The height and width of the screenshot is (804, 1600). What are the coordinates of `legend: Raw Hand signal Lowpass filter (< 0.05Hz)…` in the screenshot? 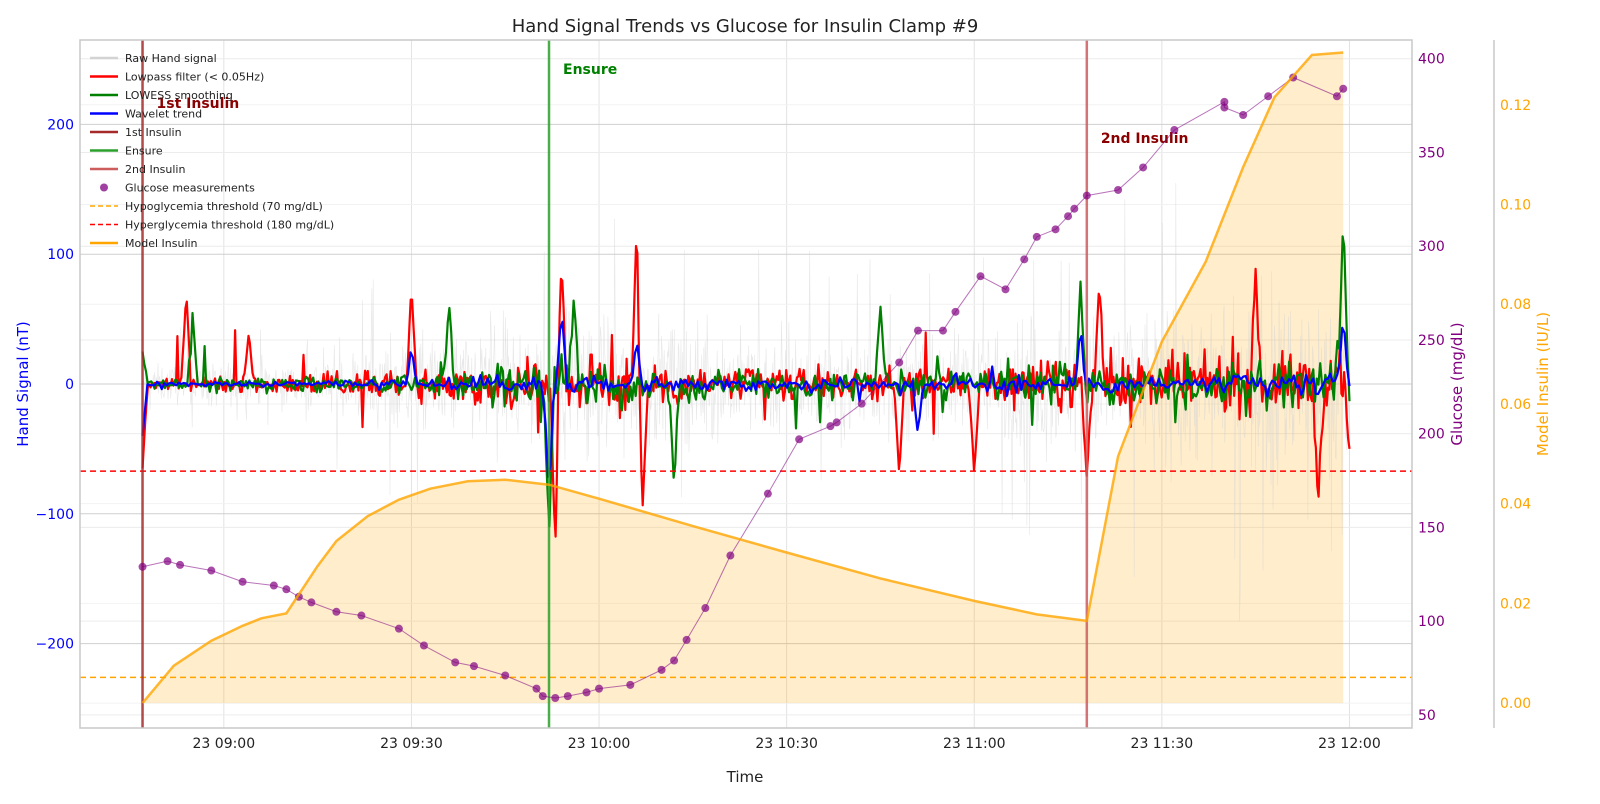 It's located at (212, 151).